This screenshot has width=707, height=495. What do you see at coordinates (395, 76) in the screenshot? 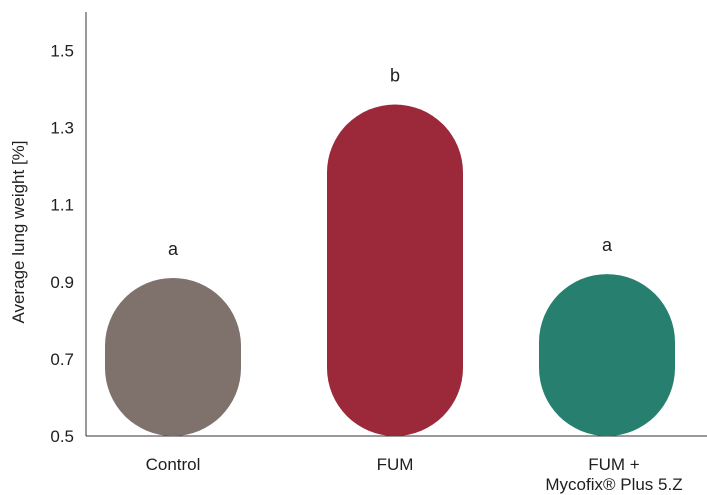
I see `significance-label: b` at bounding box center [395, 76].